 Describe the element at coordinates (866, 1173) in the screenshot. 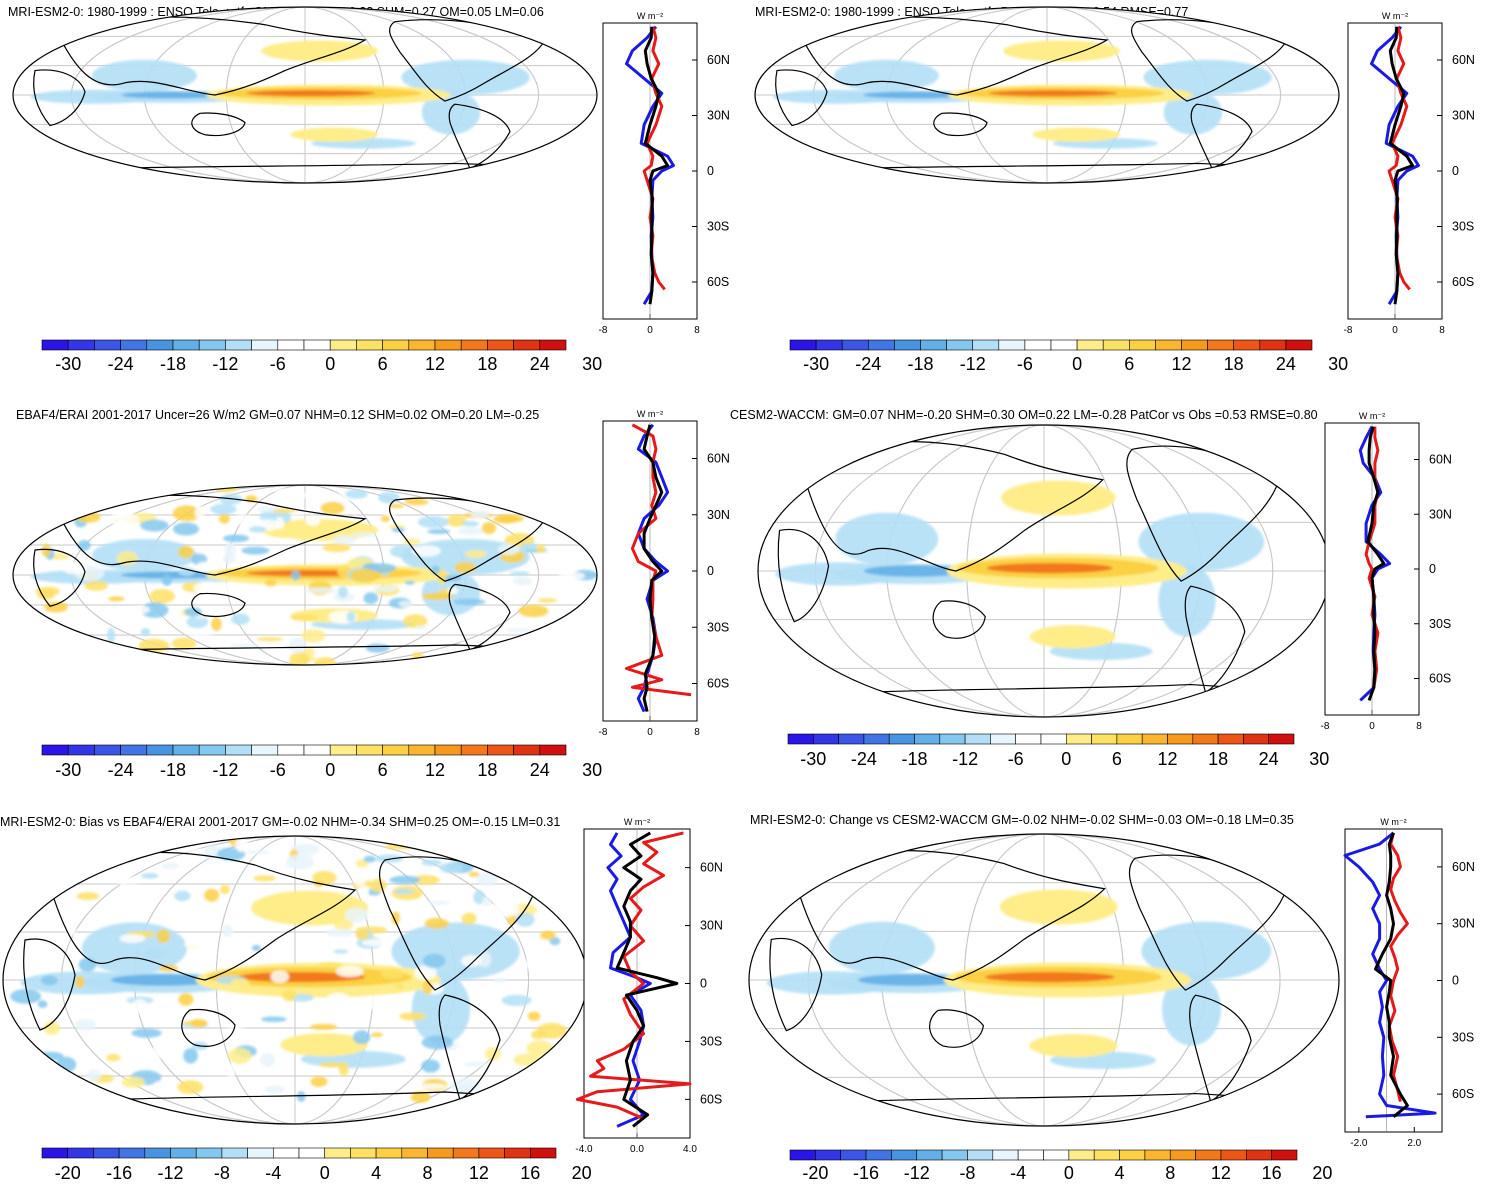

I see `colorbar-tick-label: -16` at that location.